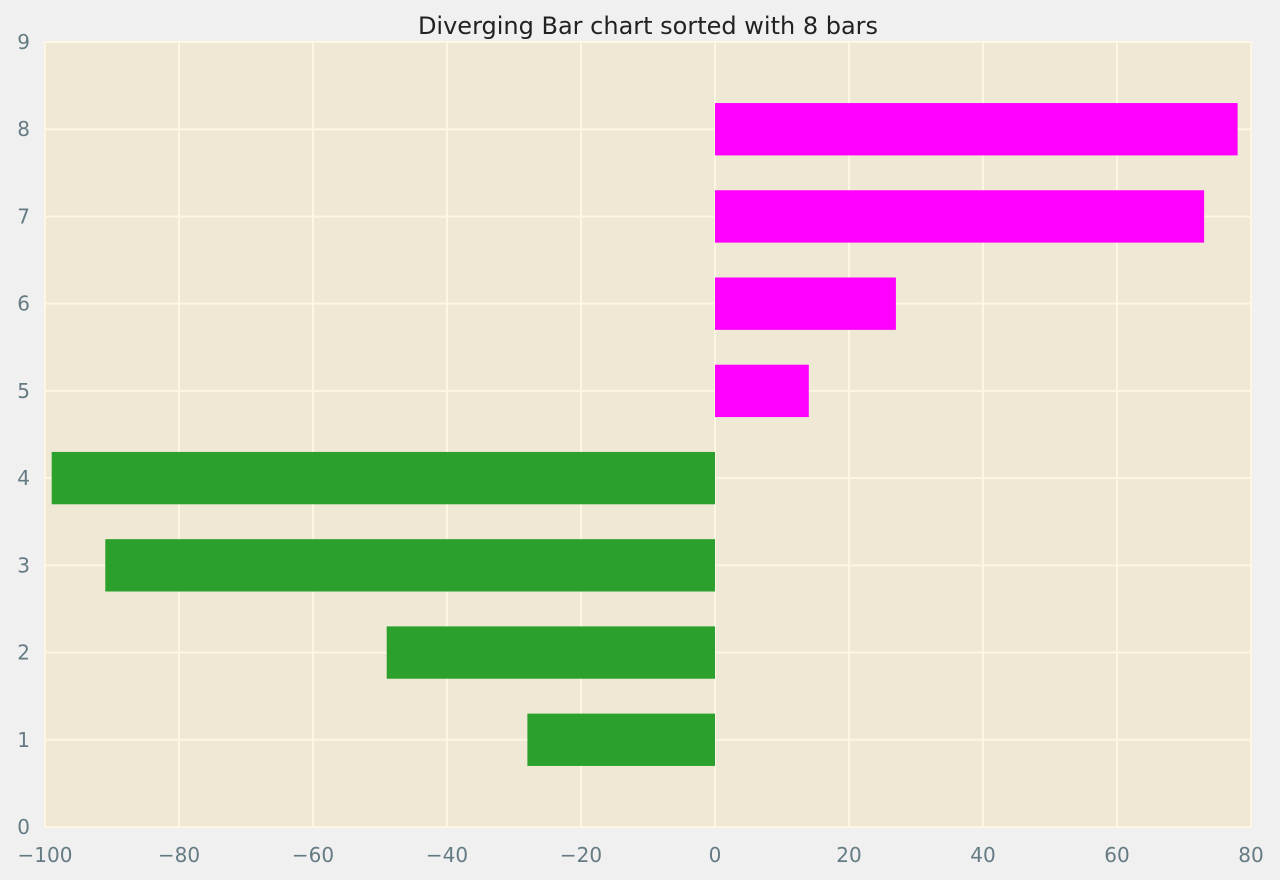  I want to click on x-tick-label: 20, so click(848, 855).